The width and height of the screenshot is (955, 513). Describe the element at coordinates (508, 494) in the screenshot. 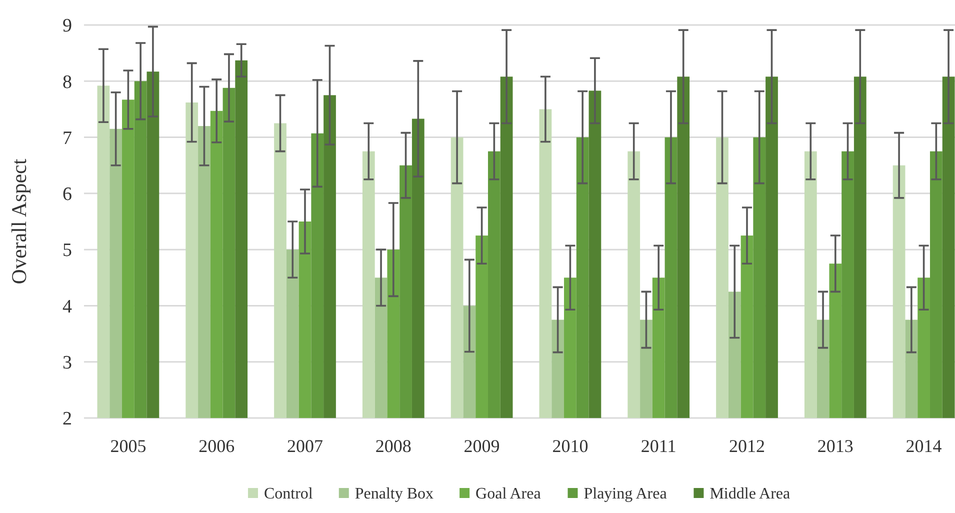

I see `legend-label: Goal Area` at that location.